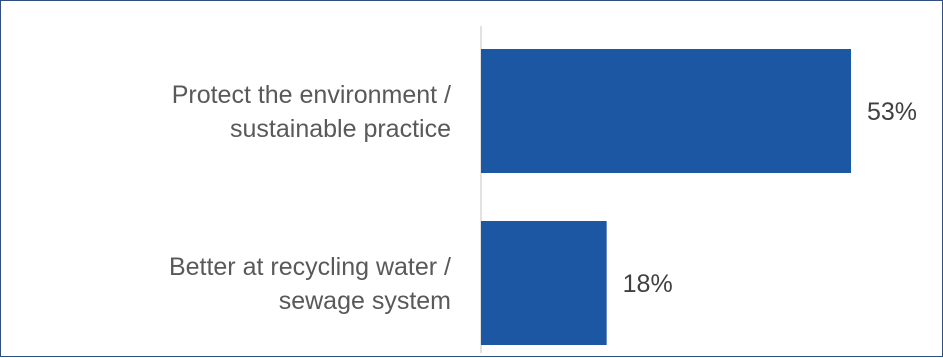 This screenshot has width=943, height=358. Describe the element at coordinates (311, 95) in the screenshot. I see `category-label-1-line-1: Protect the environment /` at that location.